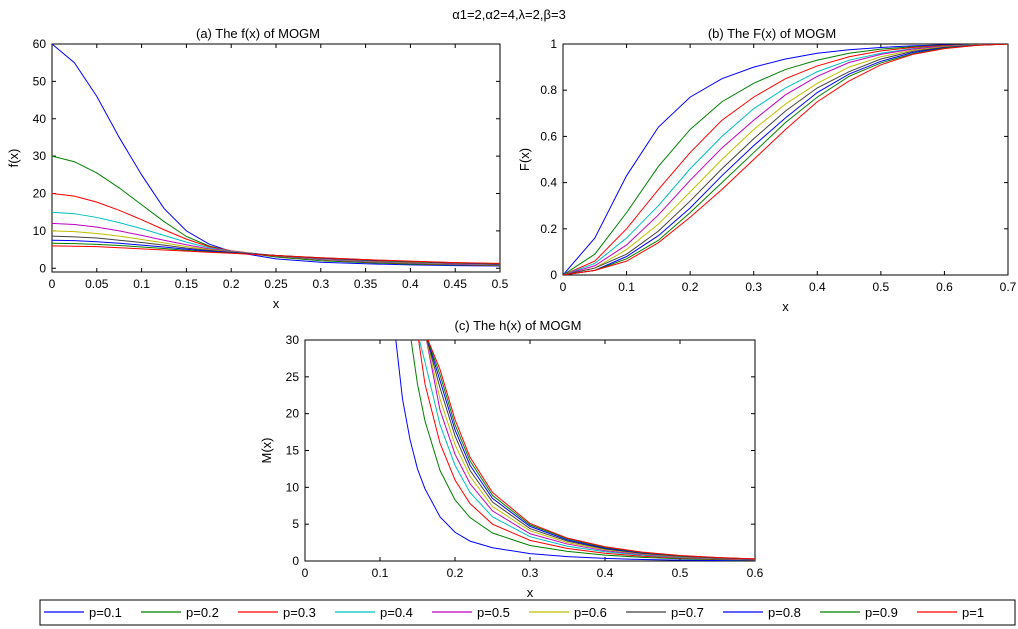 The width and height of the screenshot is (1018, 629). What do you see at coordinates (202, 612) in the screenshot?
I see `legend-label: p=0.2` at bounding box center [202, 612].